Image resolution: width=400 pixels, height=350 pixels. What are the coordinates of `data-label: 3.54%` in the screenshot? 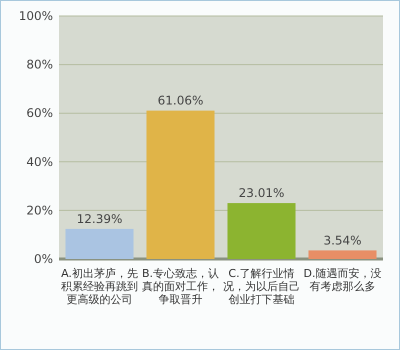 It's located at (342, 240).